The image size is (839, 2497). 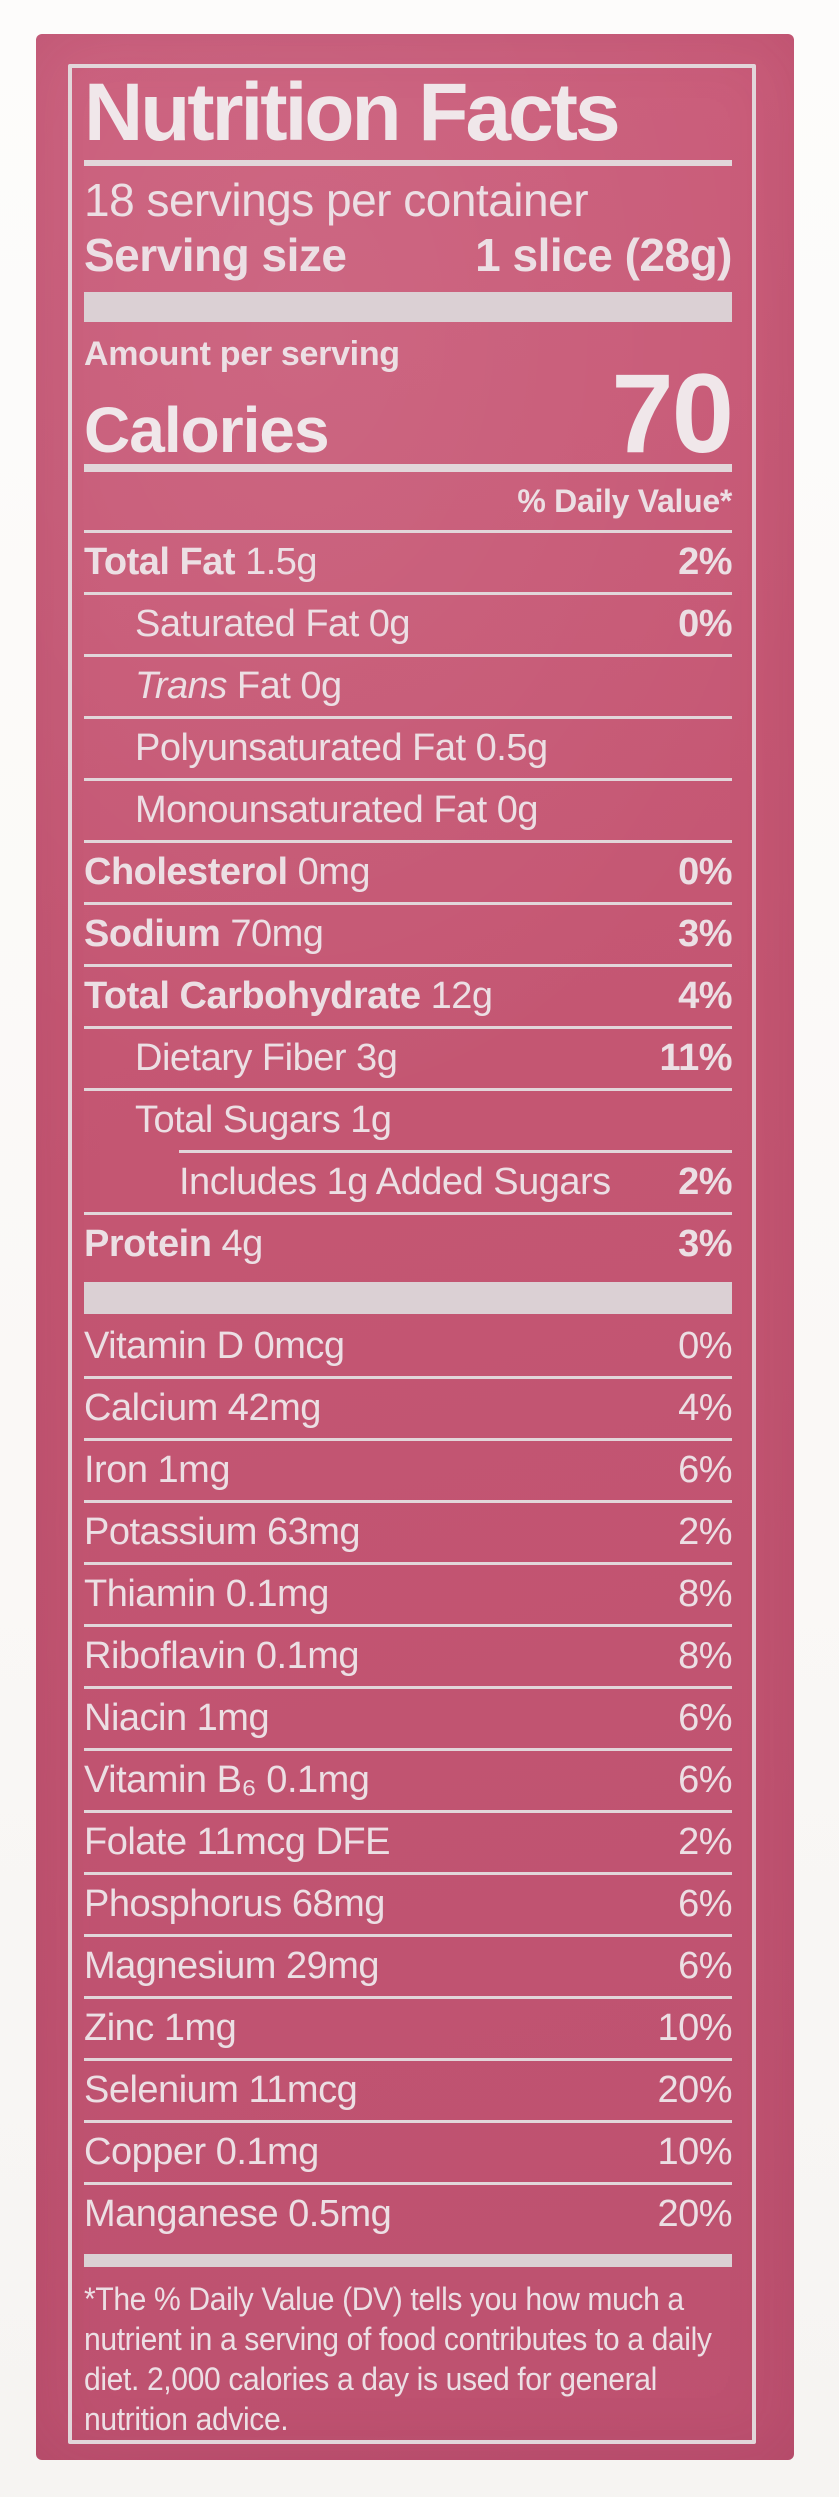 What do you see at coordinates (409, 413) in the screenshot?
I see `calories-row: Calories 70` at bounding box center [409, 413].